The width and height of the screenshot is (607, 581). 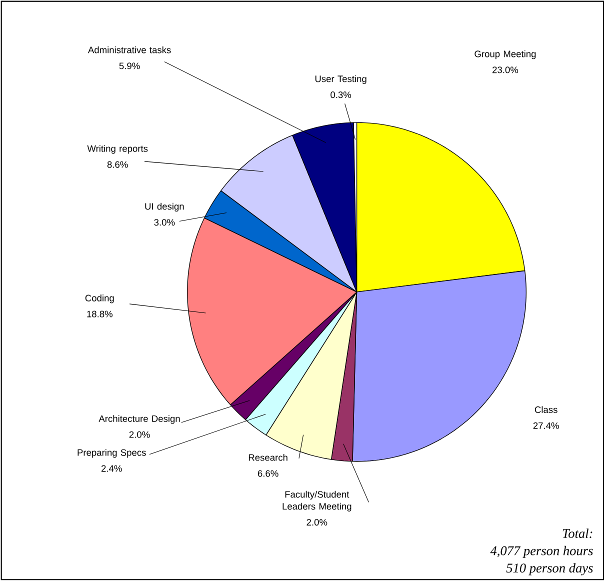 I want to click on data-label: 5.9%, so click(x=129, y=66).